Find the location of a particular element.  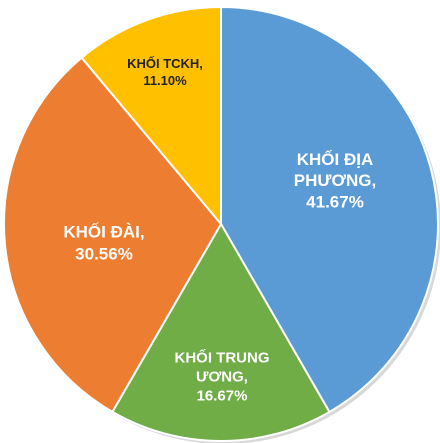

value-label: 11.10% is located at coordinates (165, 80).